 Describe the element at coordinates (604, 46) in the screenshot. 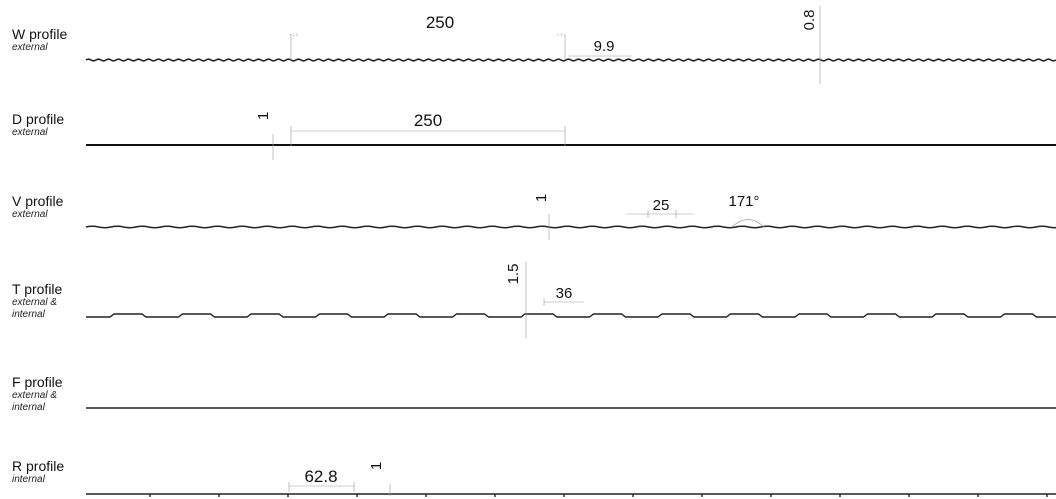

I see `w-dim-width: 9.9` at that location.